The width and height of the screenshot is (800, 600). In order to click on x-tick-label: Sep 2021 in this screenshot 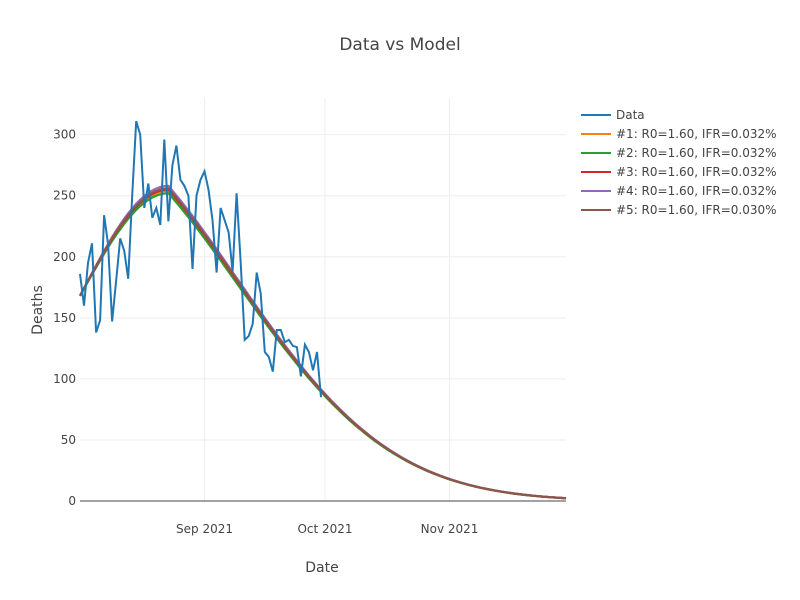, I will do `click(204, 529)`.